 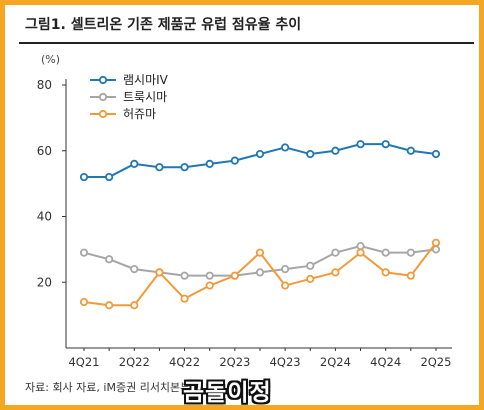 What do you see at coordinates (44, 282) in the screenshot?
I see `y-tick-label: 20` at bounding box center [44, 282].